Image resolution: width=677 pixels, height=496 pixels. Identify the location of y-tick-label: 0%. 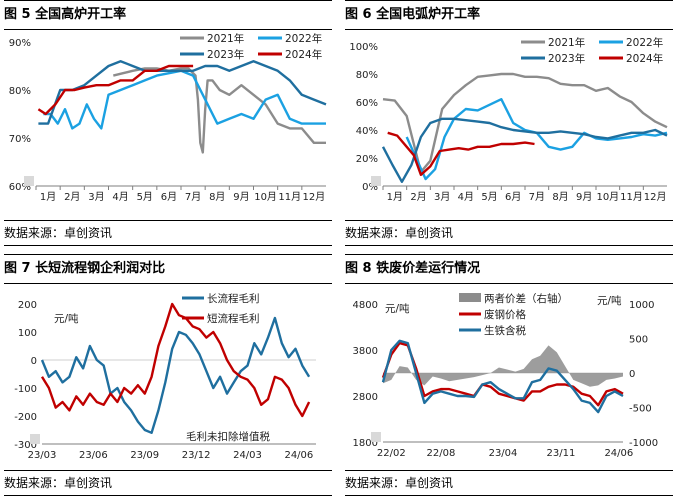
(370, 187).